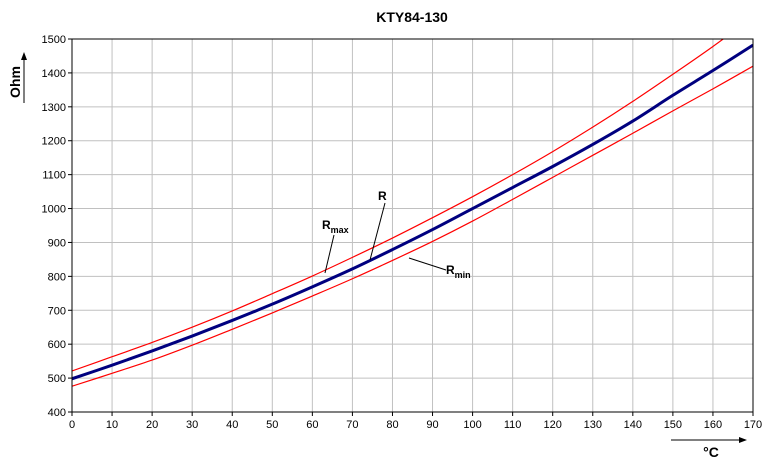 The image size is (765, 459). What do you see at coordinates (57, 379) in the screenshot?
I see `y-tick-label: 500` at bounding box center [57, 379].